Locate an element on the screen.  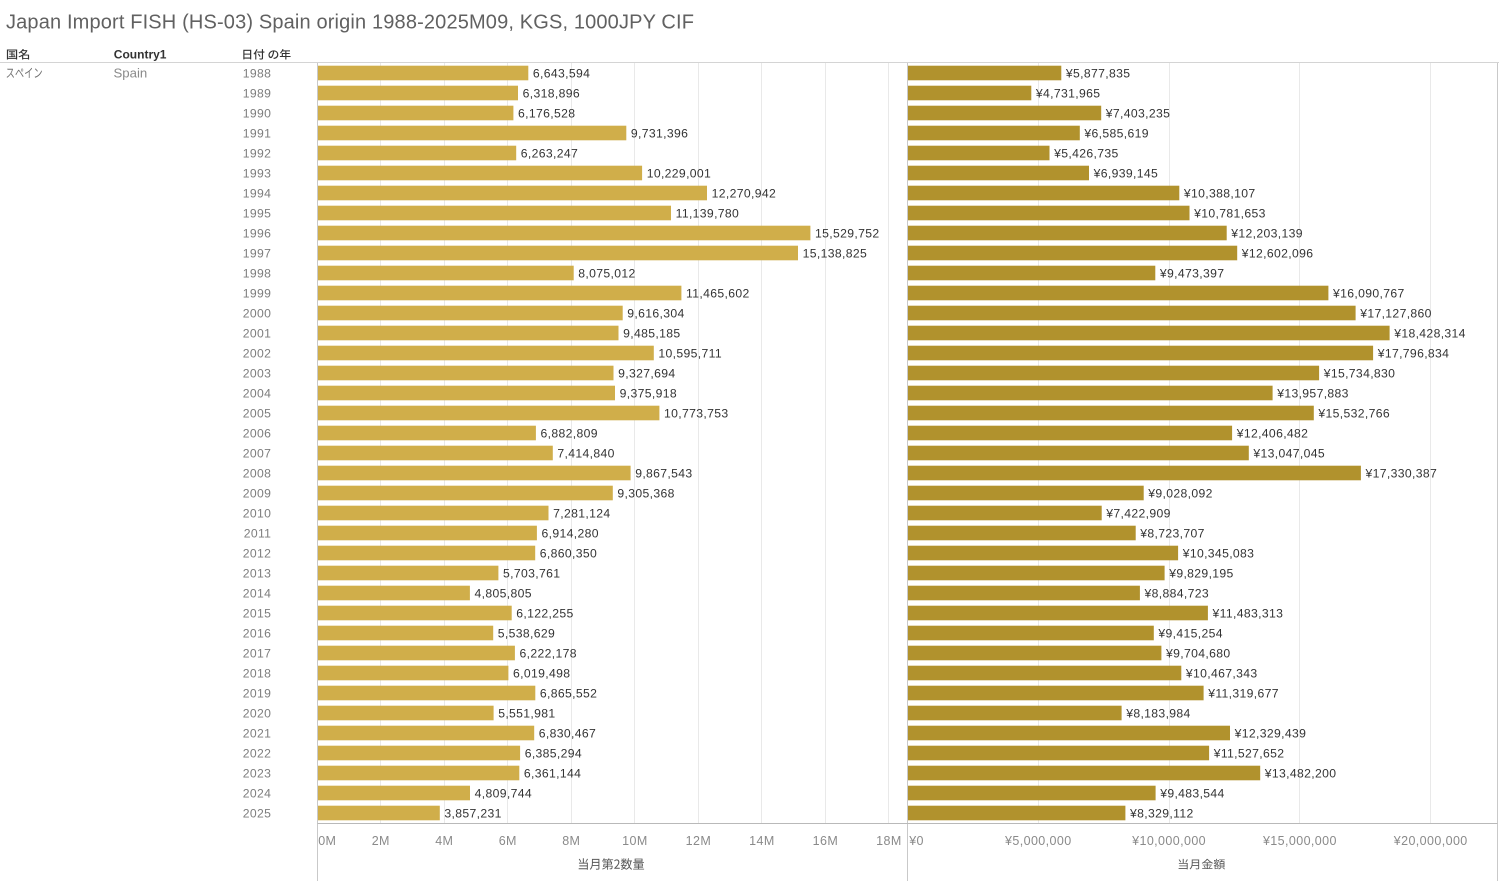
svg-text: ¥8,723,707 is located at coordinates (1172, 534).